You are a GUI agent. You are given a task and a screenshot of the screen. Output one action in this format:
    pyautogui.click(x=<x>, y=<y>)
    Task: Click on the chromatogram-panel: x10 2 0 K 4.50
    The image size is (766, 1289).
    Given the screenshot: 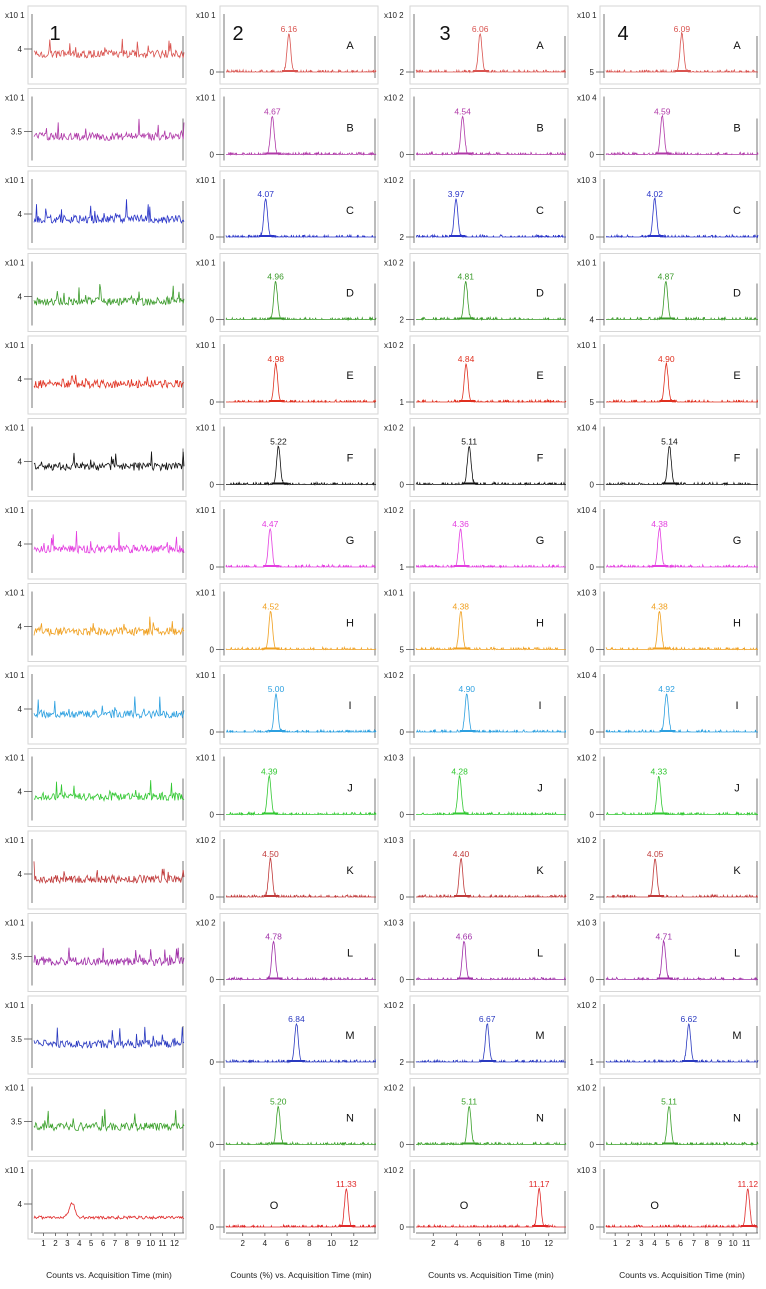 What is the action you would take?
    pyautogui.click(x=287, y=870)
    